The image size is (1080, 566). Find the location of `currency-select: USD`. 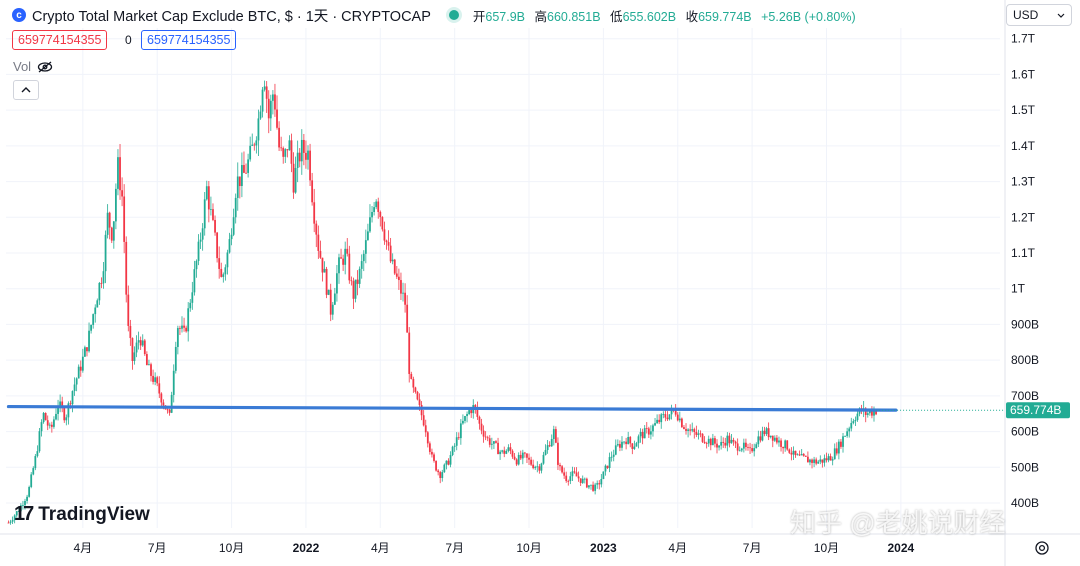

currency-select: USD is located at coordinates (1039, 15).